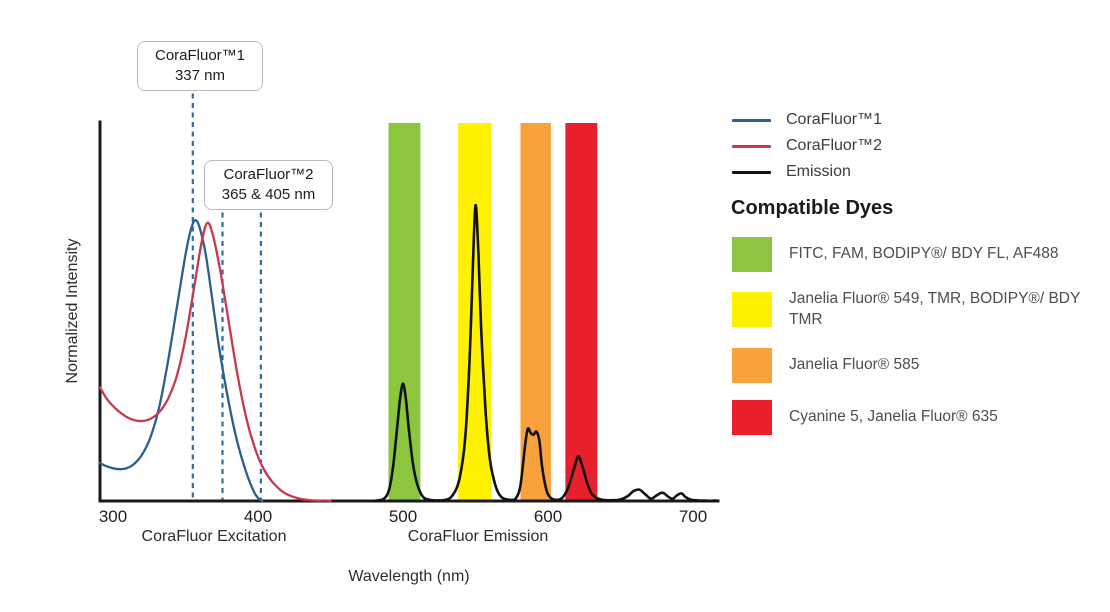 Image resolution: width=1110 pixels, height=612 pixels. Describe the element at coordinates (258, 516) in the screenshot. I see `x-tick-label: 400` at that location.